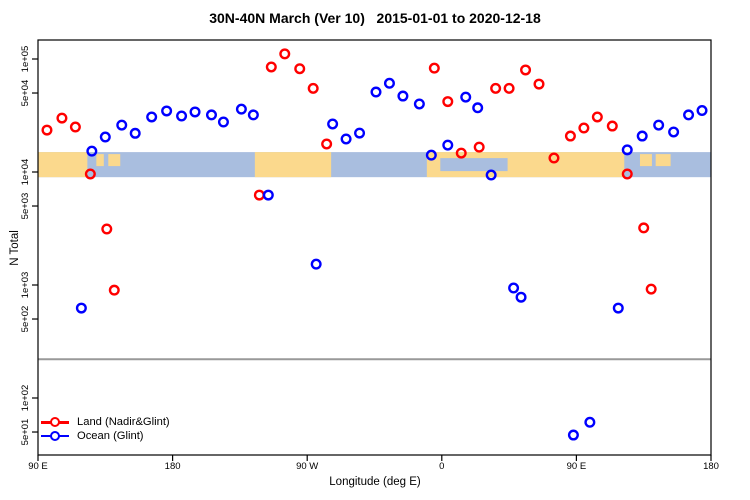  Describe the element at coordinates (307, 466) in the screenshot. I see `x-tick-label: 90 W` at that location.